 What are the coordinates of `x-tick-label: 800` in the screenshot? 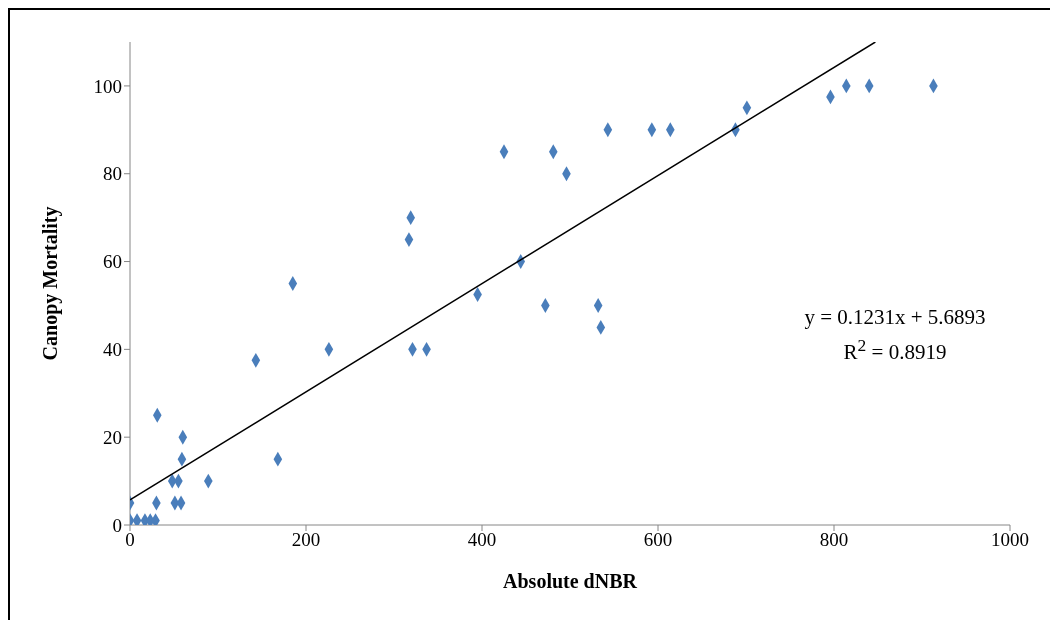 It's located at (834, 540).